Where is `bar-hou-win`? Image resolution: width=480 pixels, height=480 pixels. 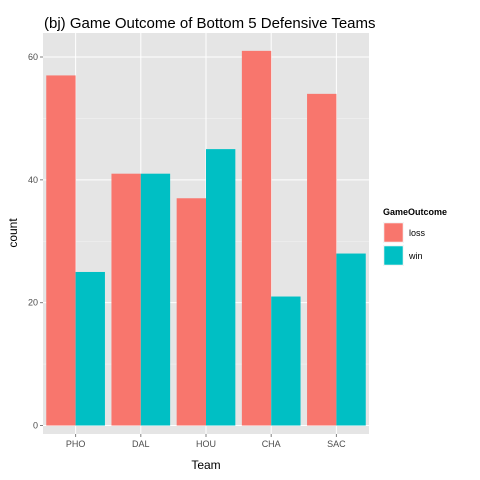 bar-hou-win is located at coordinates (221, 287).